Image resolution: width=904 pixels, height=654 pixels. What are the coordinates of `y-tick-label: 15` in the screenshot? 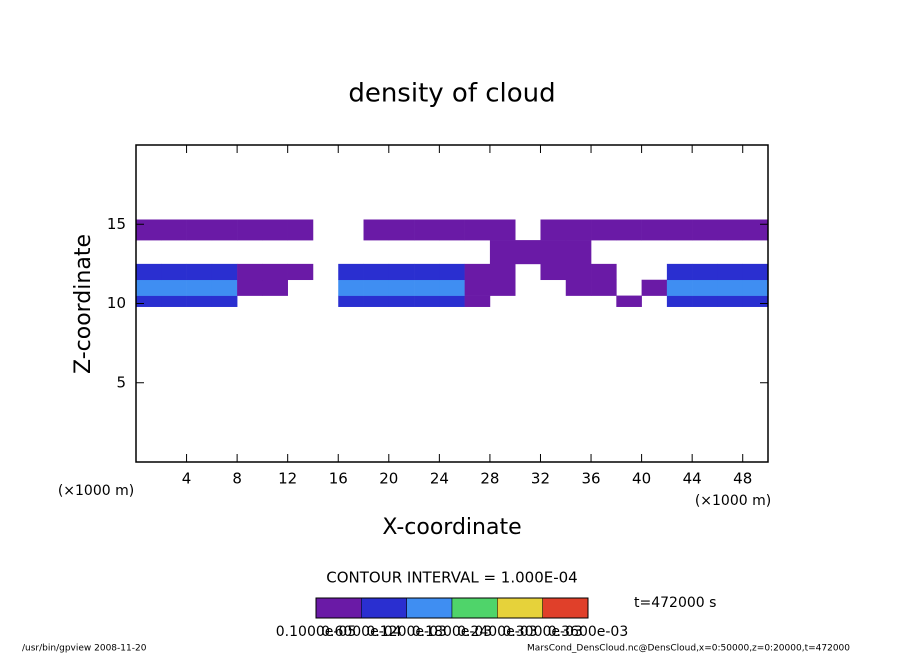 It's located at (116, 224).